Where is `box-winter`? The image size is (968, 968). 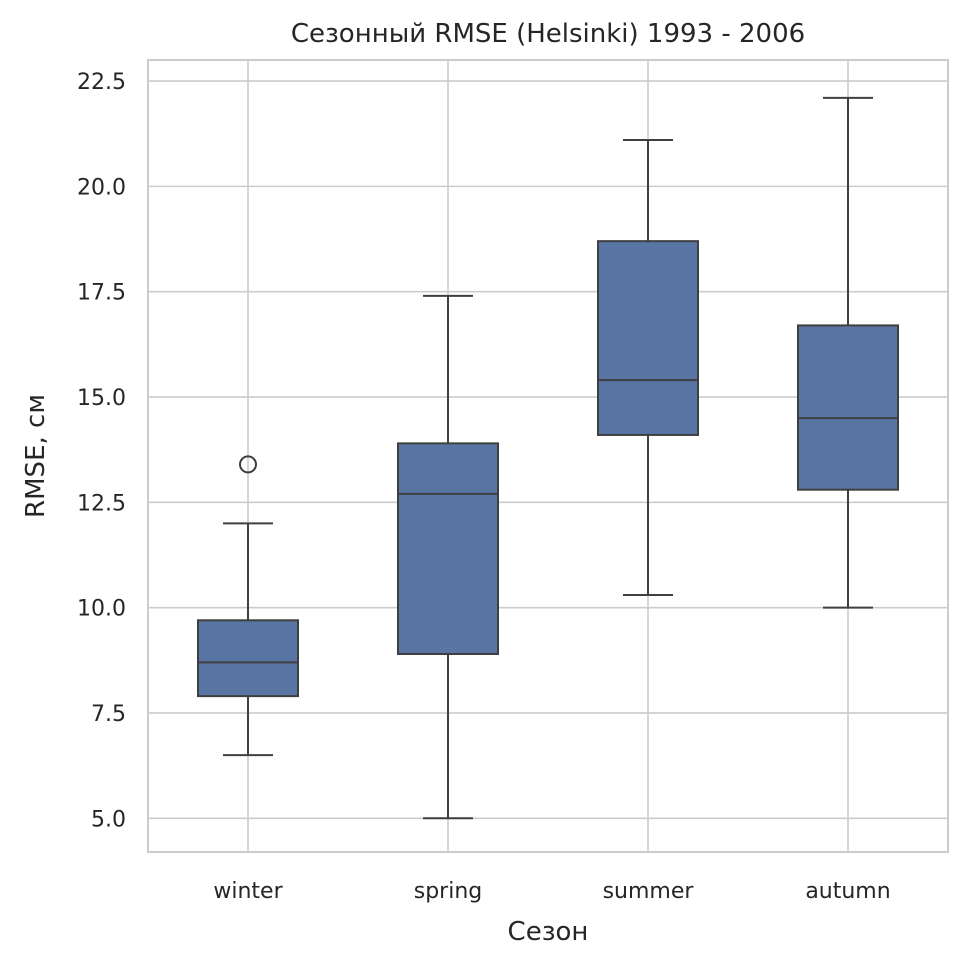 box-winter is located at coordinates (248, 606).